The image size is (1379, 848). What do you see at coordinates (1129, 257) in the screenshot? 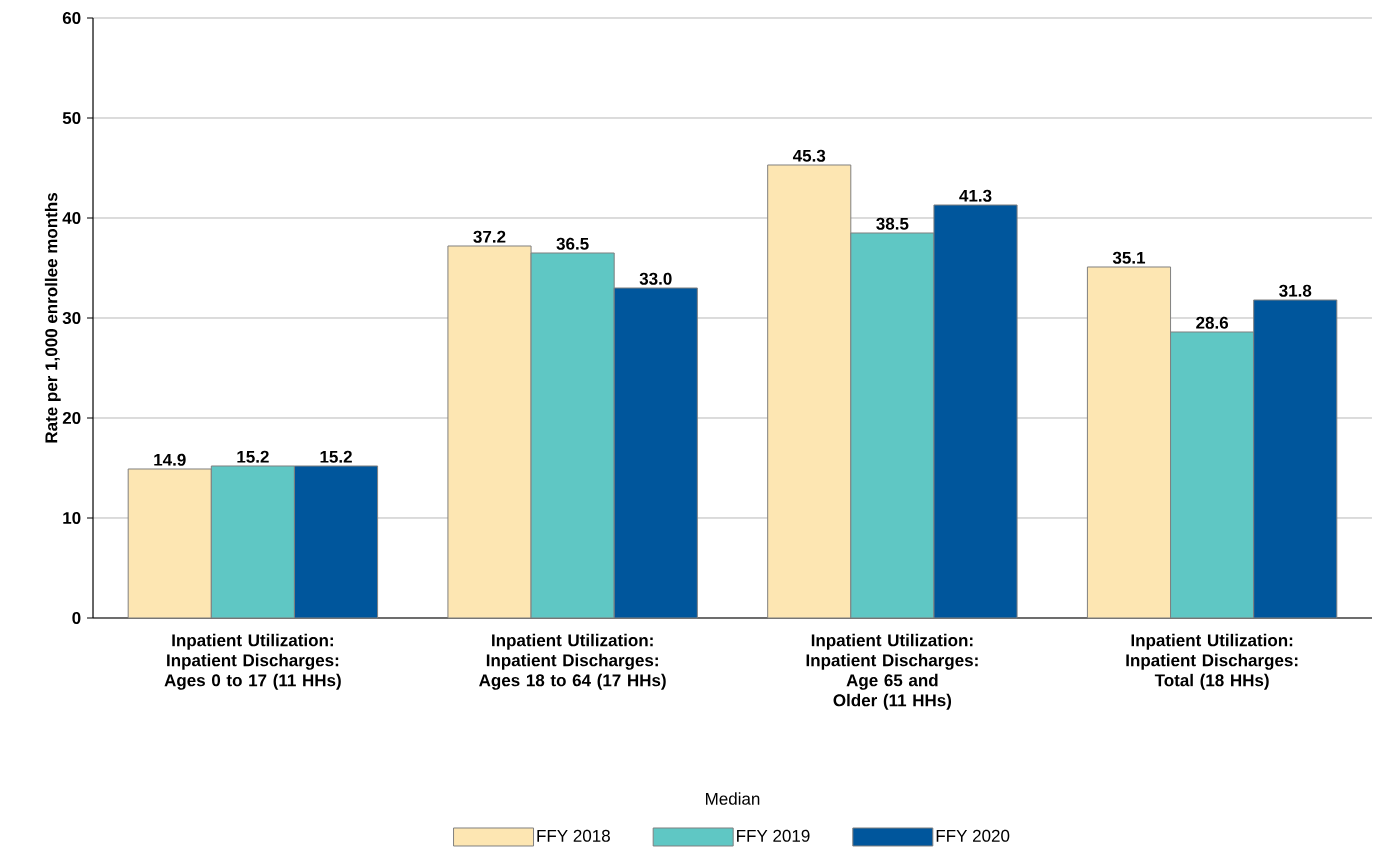
I see `data-label: 35.1` at bounding box center [1129, 257].